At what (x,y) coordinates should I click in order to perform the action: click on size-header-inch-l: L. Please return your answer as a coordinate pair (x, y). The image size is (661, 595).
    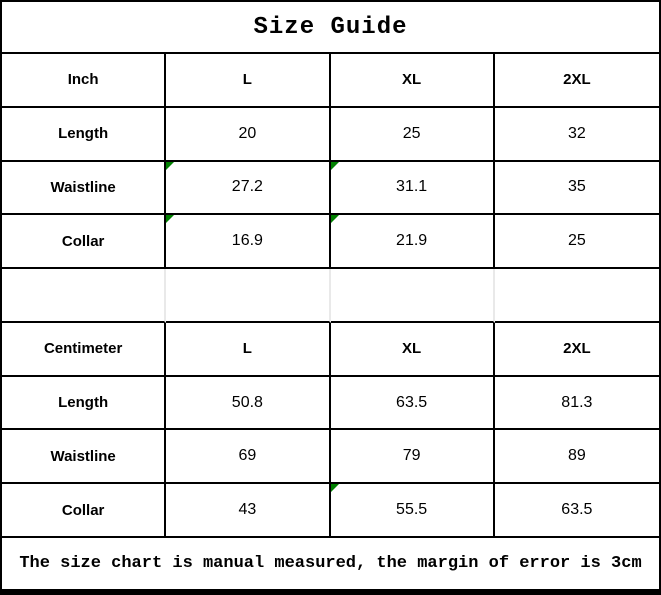
    Looking at the image, I should click on (248, 81).